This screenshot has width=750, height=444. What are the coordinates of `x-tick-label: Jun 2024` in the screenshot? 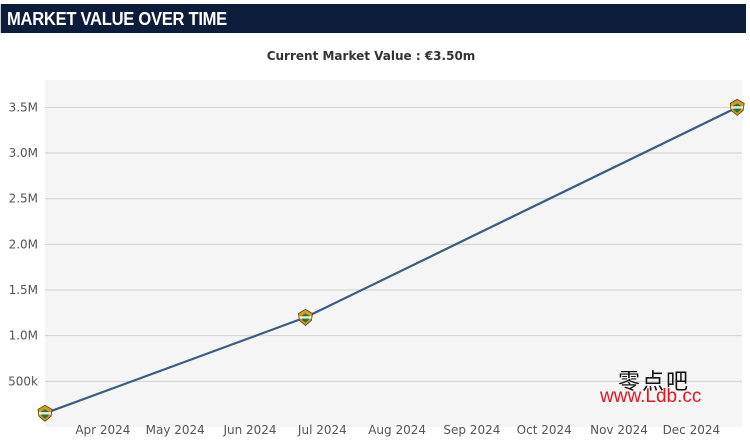 It's located at (249, 430).